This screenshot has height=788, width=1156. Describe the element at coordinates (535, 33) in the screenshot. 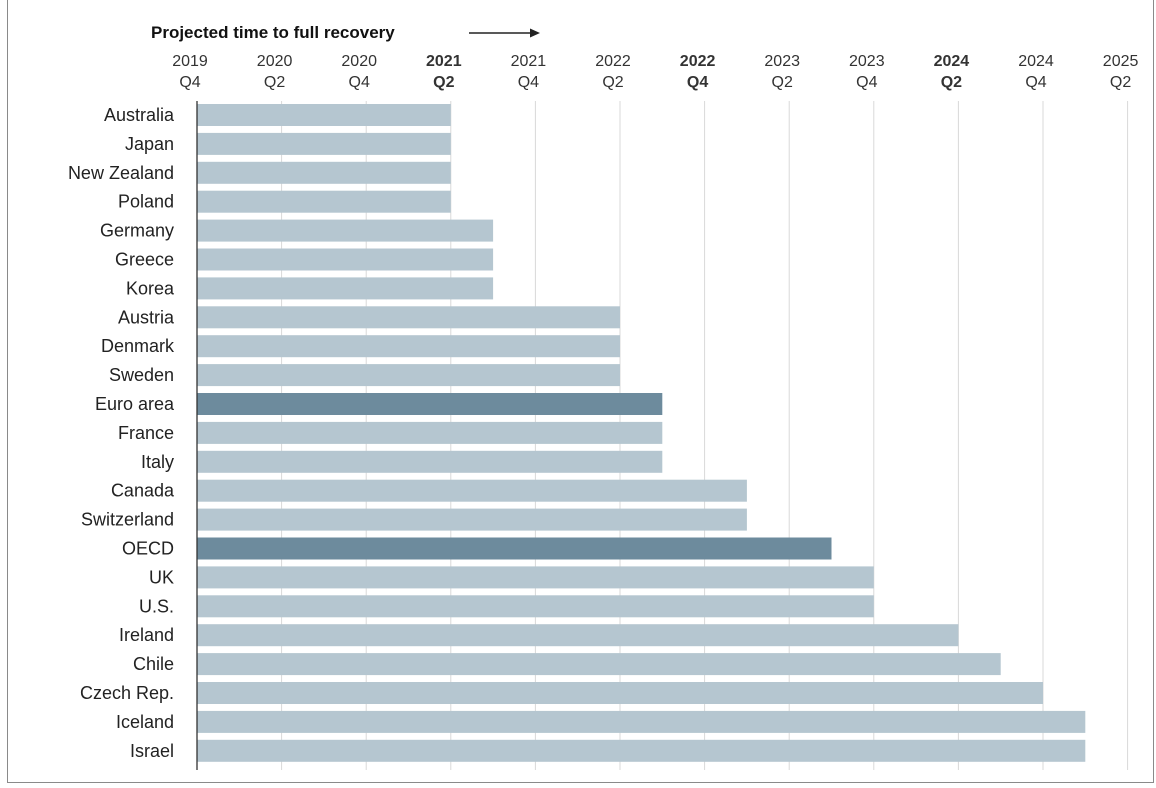

I see `arrow-head` at that location.